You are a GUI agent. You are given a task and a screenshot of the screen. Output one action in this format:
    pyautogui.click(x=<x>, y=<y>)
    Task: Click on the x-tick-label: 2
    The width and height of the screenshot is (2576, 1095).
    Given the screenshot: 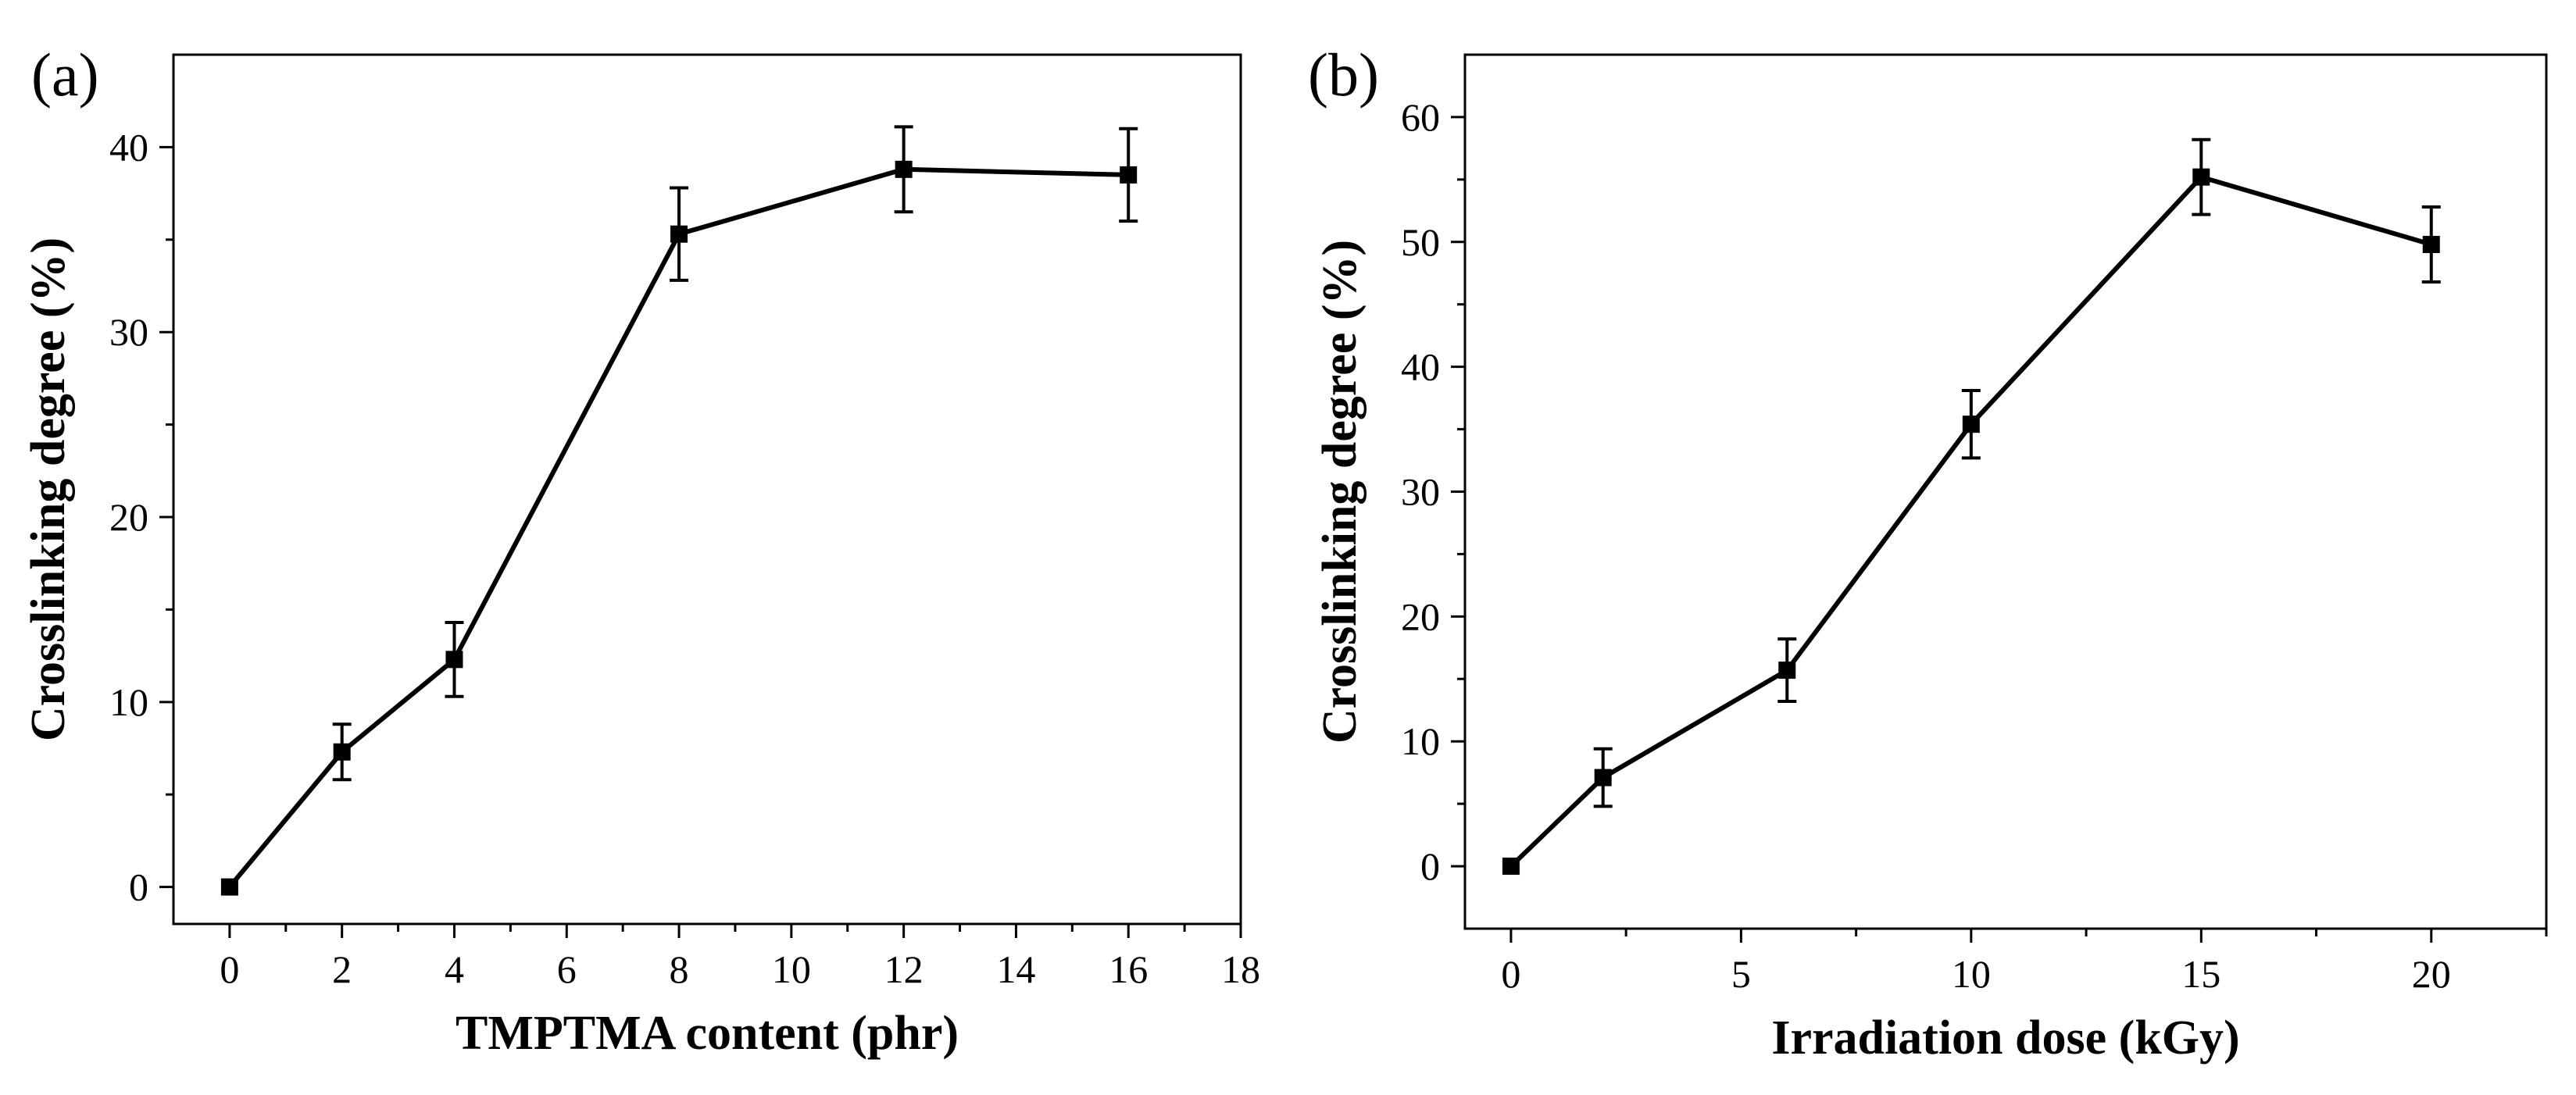 What is the action you would take?
    pyautogui.click(x=342, y=969)
    